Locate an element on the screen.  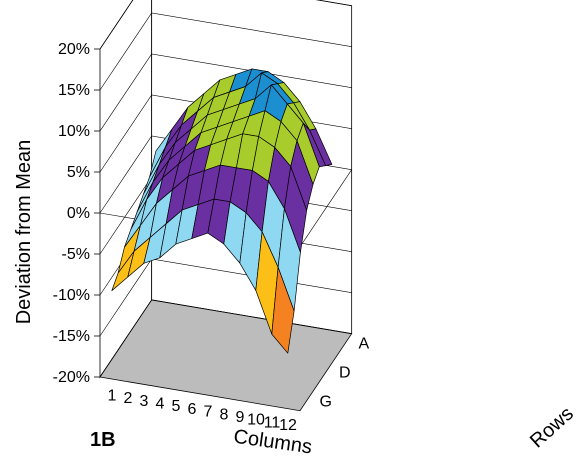
z-tick-label: A is located at coordinates (364, 343).